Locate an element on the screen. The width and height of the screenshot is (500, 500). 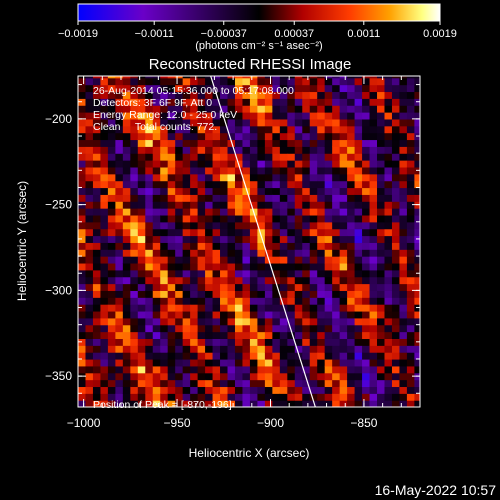
colorbar-tick-label: −0.0019 is located at coordinates (78, 34).